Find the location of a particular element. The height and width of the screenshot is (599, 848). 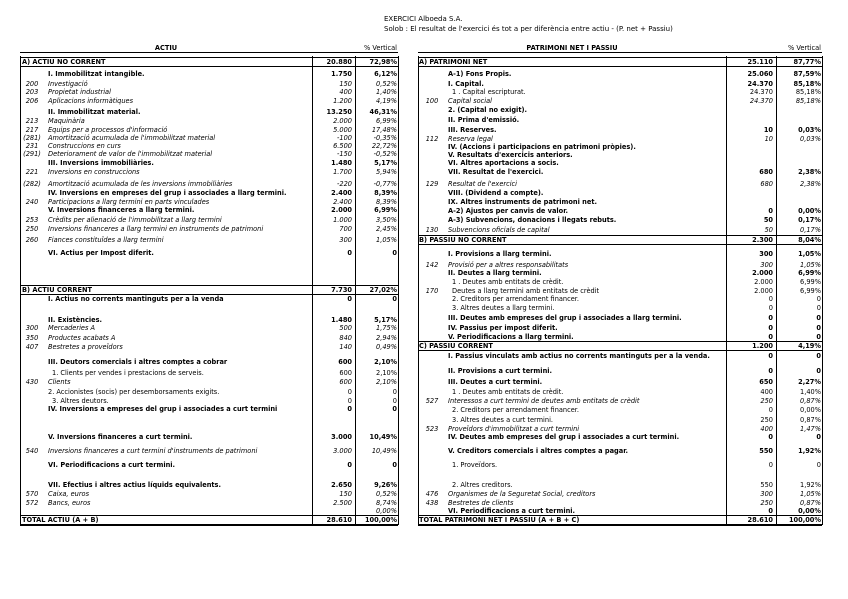

row-label: I. Capital. is located at coordinates (466, 84).